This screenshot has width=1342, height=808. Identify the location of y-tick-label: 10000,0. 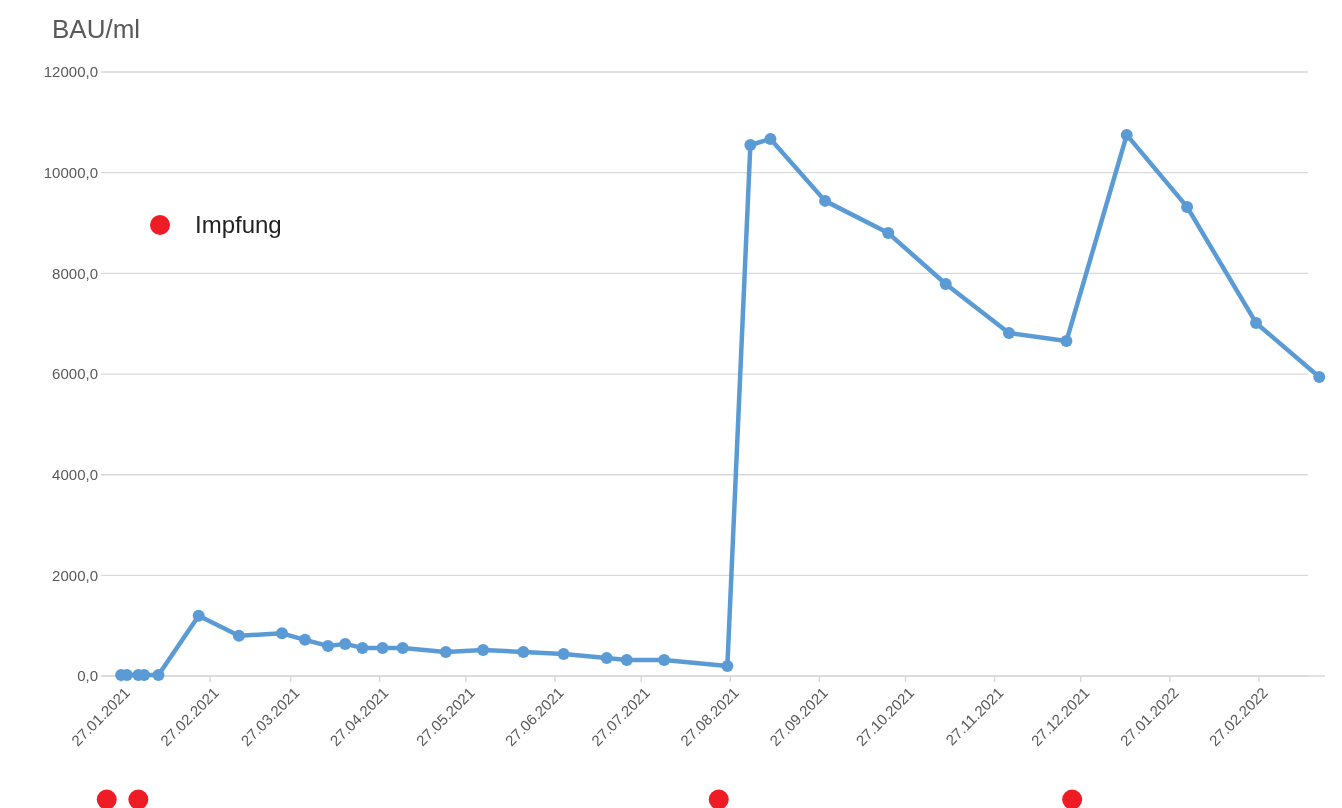
(70, 172).